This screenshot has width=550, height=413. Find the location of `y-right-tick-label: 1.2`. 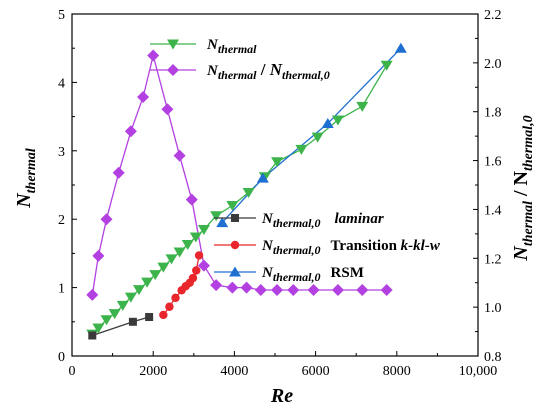

y-right-tick-label: 1.2 is located at coordinates (493, 259).